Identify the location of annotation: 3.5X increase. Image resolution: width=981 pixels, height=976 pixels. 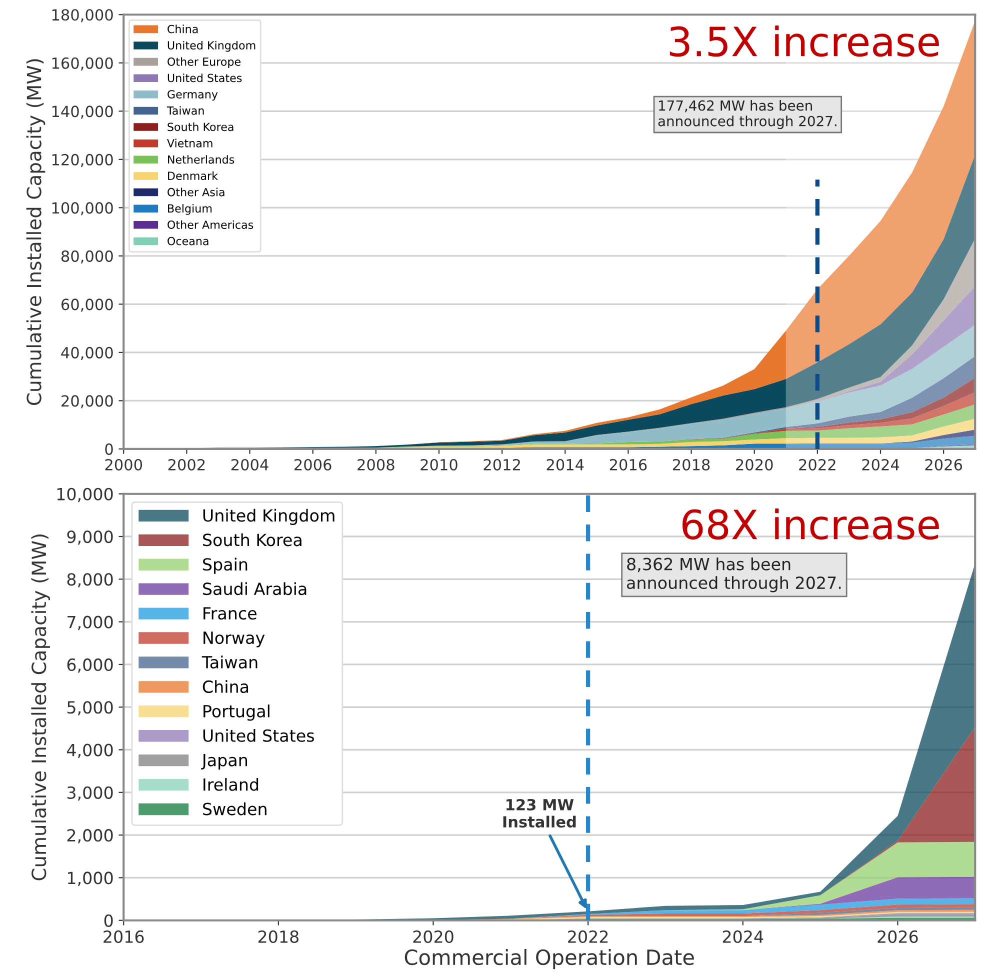
(804, 41).